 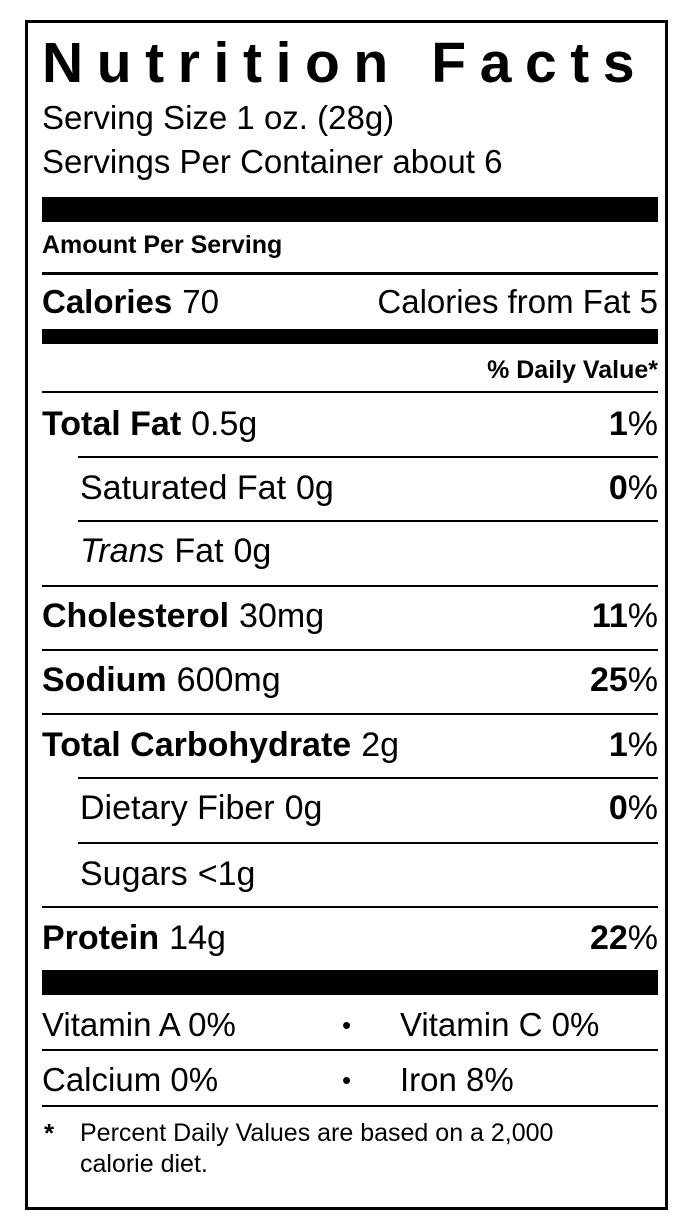 I want to click on nutrient: Cholesterol 30mg, so click(x=183, y=616).